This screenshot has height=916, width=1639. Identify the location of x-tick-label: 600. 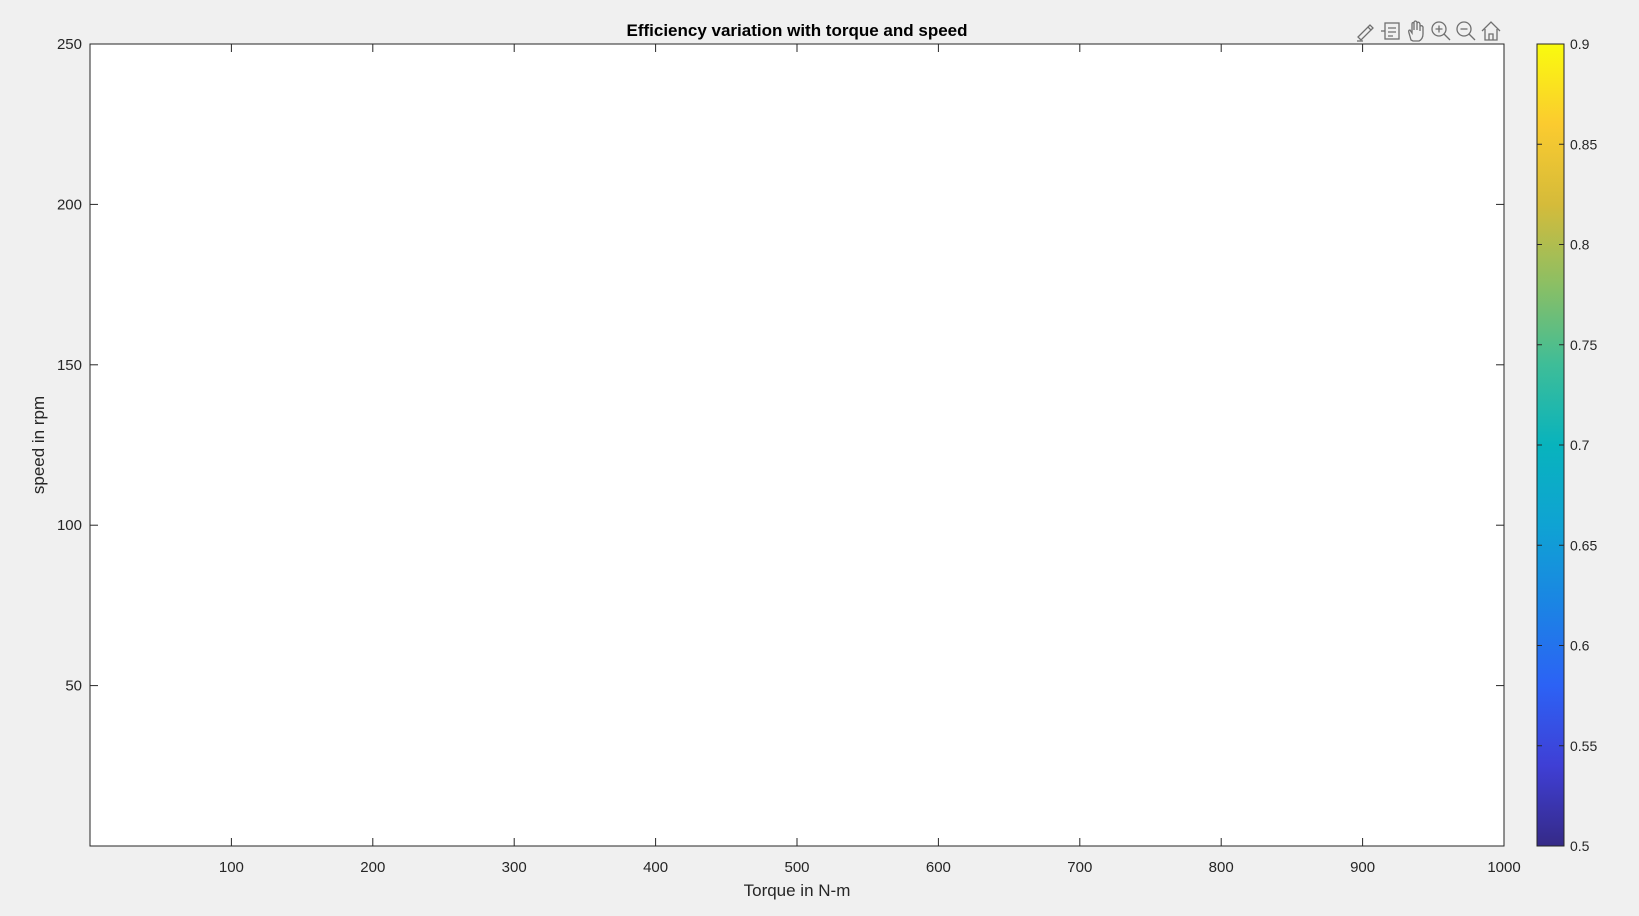
(938, 867).